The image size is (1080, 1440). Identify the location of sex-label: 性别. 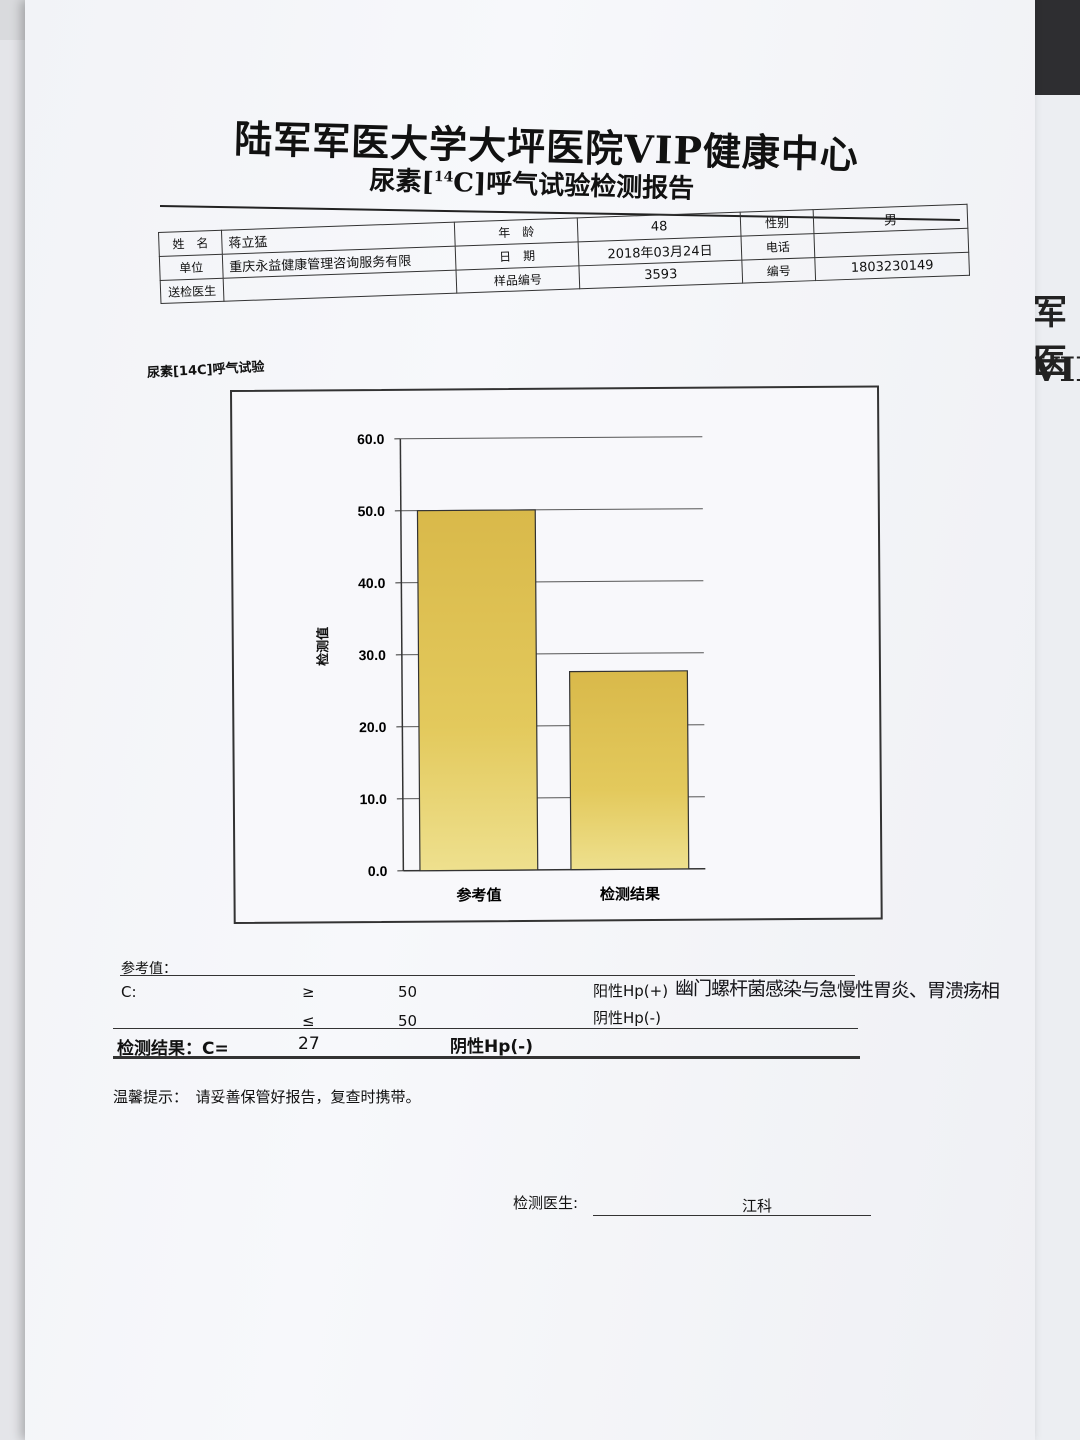
(777, 223).